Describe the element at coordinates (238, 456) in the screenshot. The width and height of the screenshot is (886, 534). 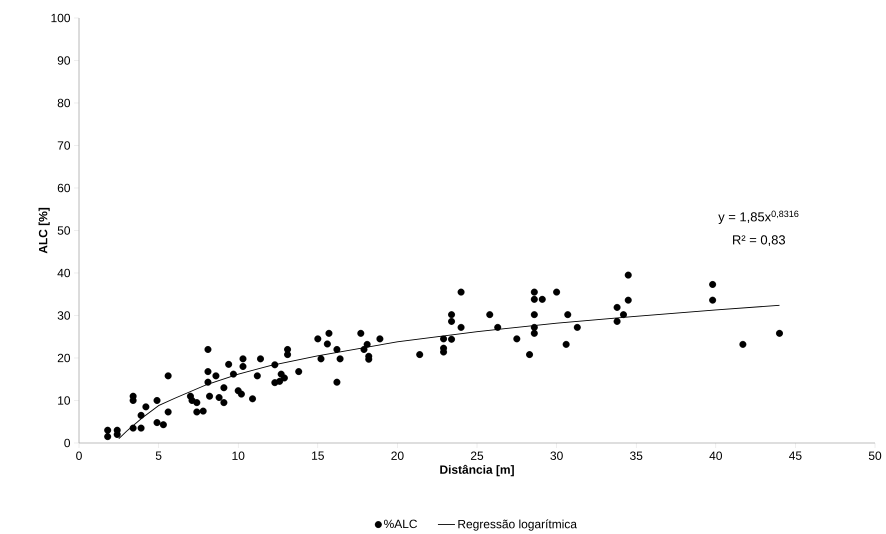
I see `x-tick-label: 10` at that location.